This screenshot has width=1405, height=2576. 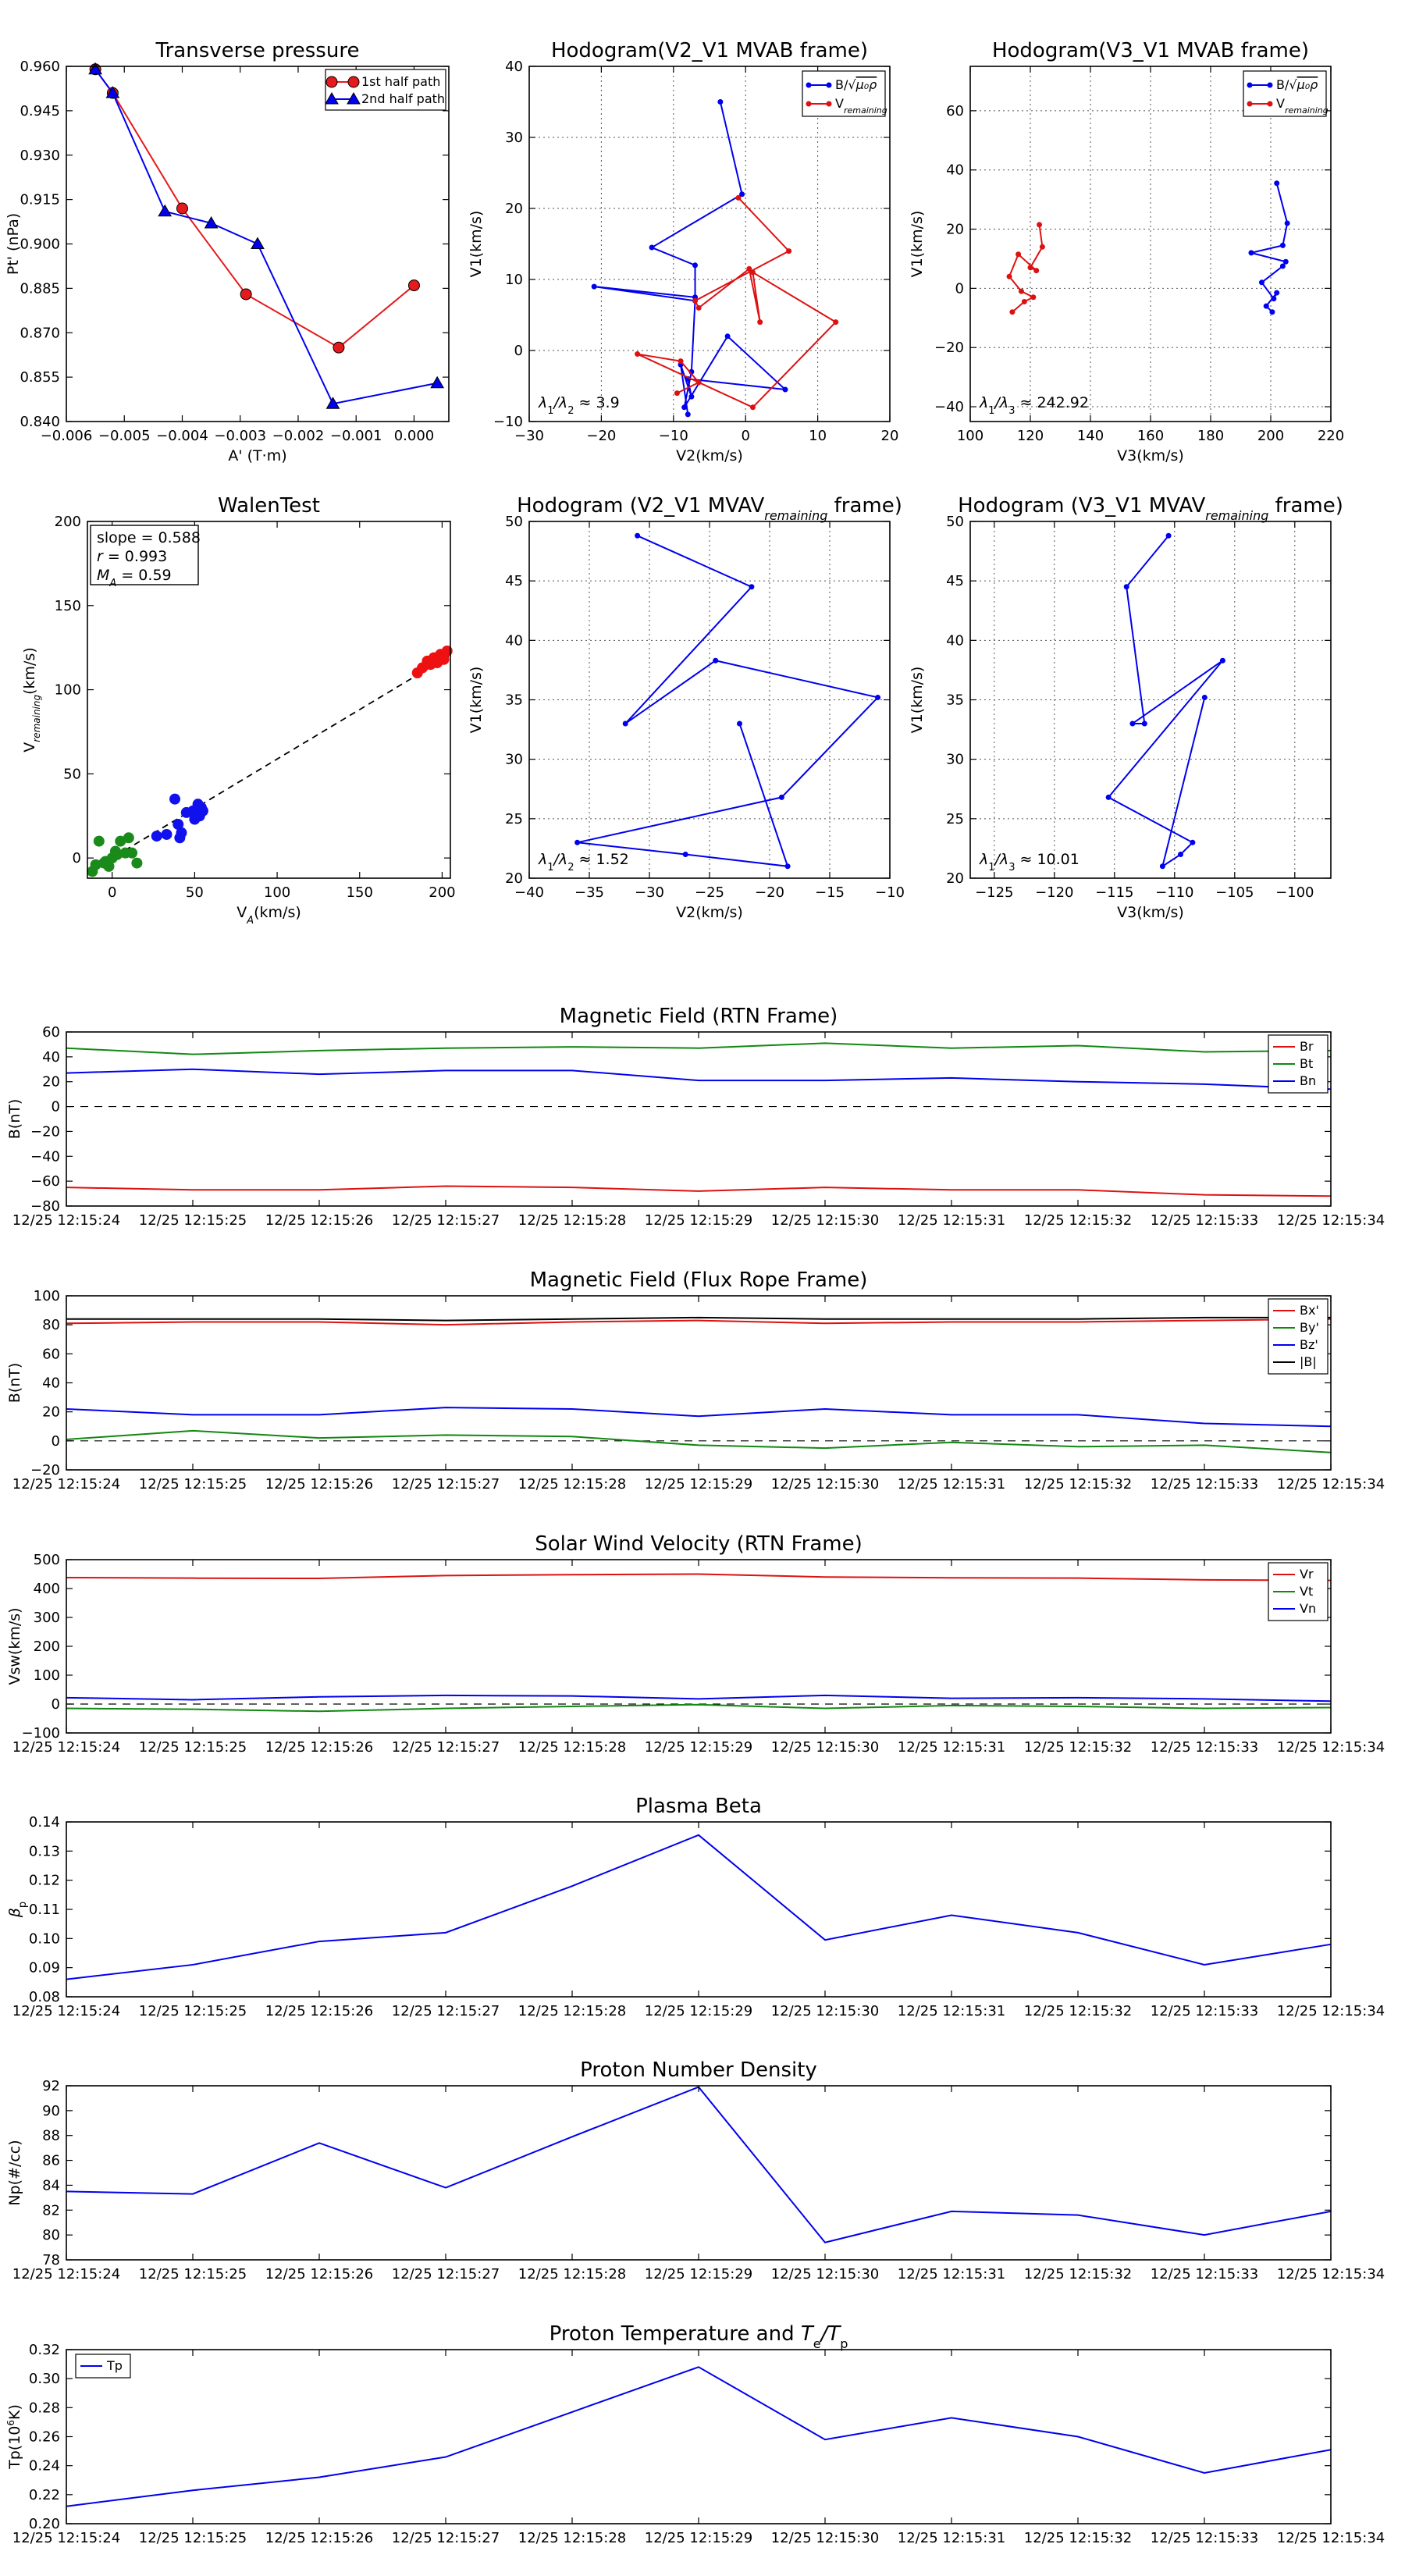 I want to click on y-tick-label: 88, so click(x=51, y=2136).